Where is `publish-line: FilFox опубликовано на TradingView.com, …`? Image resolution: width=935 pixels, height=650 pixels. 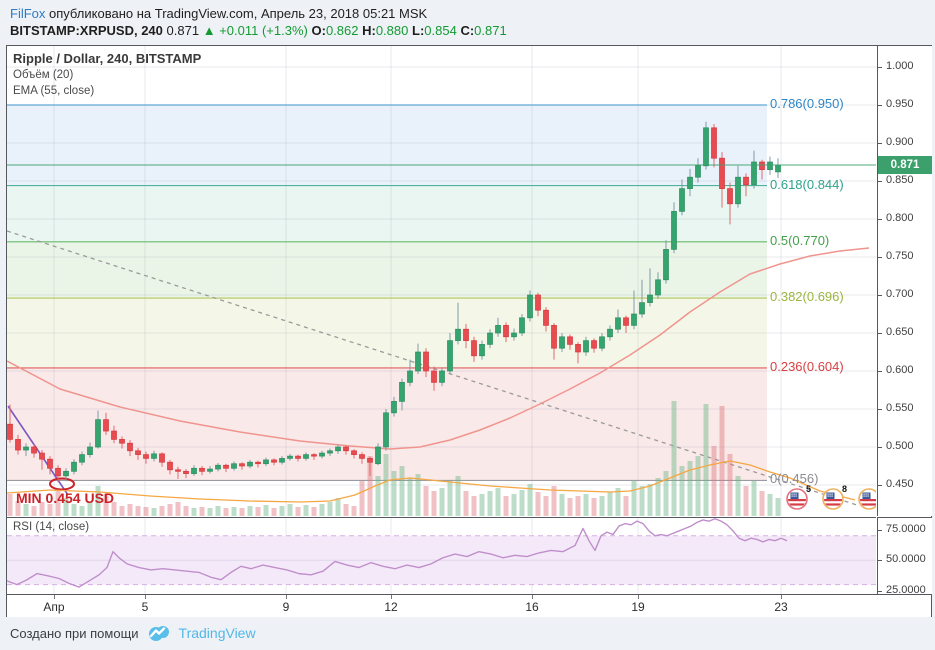
publish-line: FilFox опубликовано на TradingView.com, … is located at coordinates (218, 13).